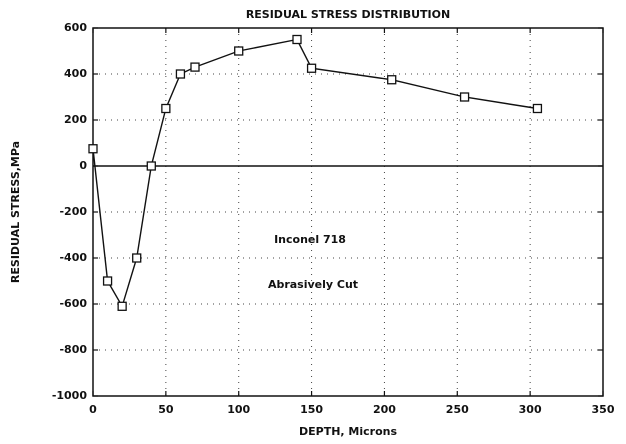  Describe the element at coordinates (348, 14) in the screenshot. I see `chart-title: RESIDUAL STRESS DISTRIBUTION` at that location.